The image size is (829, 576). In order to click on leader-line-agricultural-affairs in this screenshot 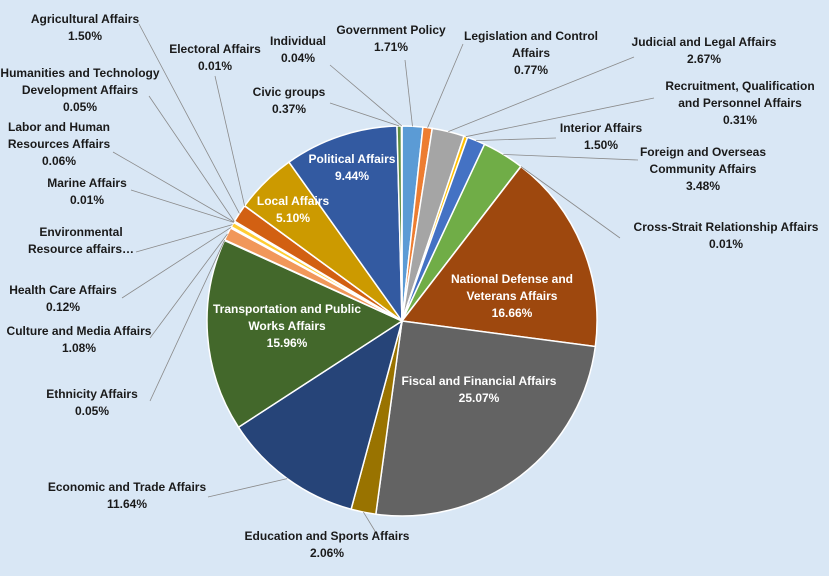, I will do `click(189, 118)`.